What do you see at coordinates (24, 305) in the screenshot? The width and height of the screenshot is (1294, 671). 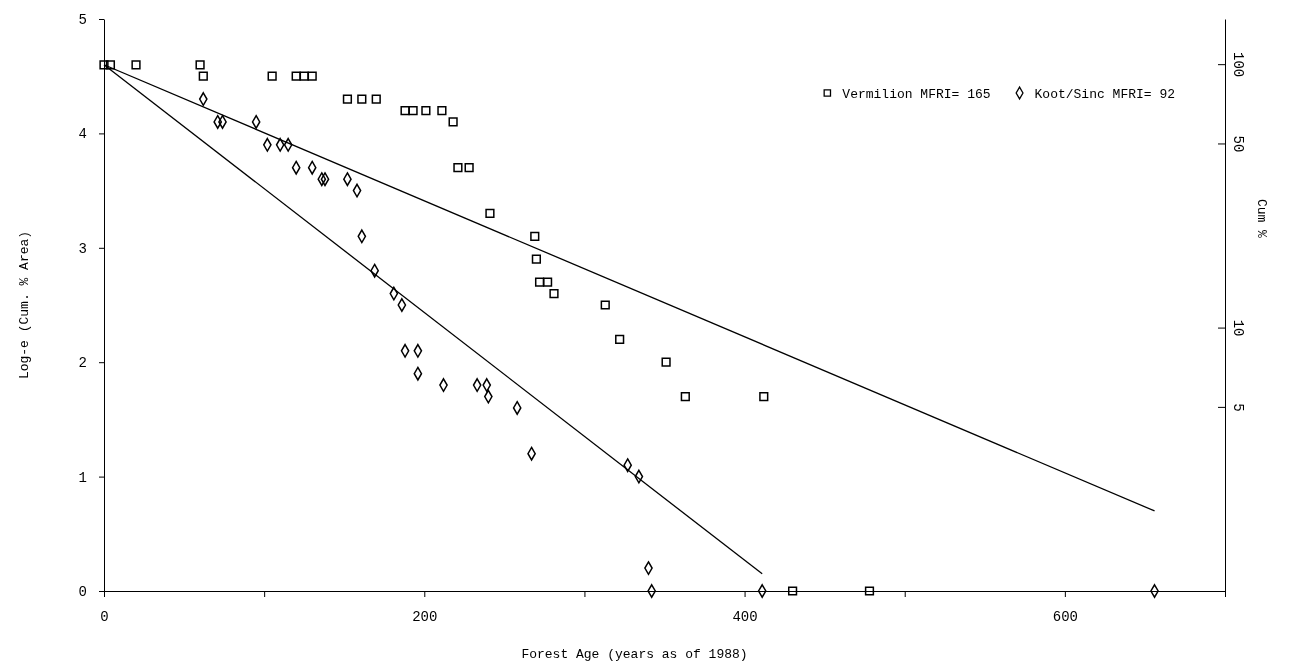 I see `y-axis-title: Log-e (Cum. % Area)` at bounding box center [24, 305].